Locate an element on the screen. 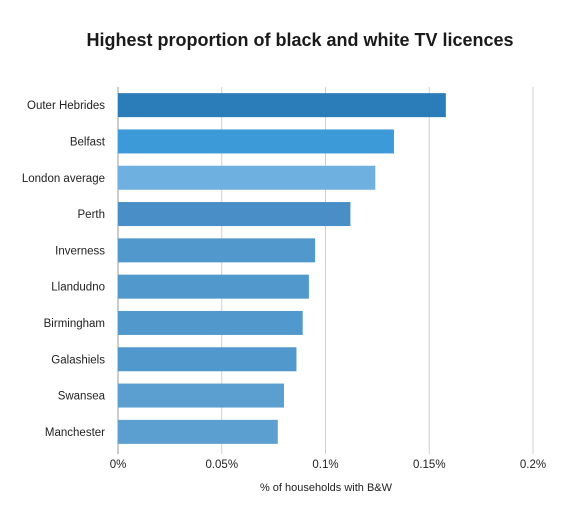  category-label: London average is located at coordinates (63, 179).